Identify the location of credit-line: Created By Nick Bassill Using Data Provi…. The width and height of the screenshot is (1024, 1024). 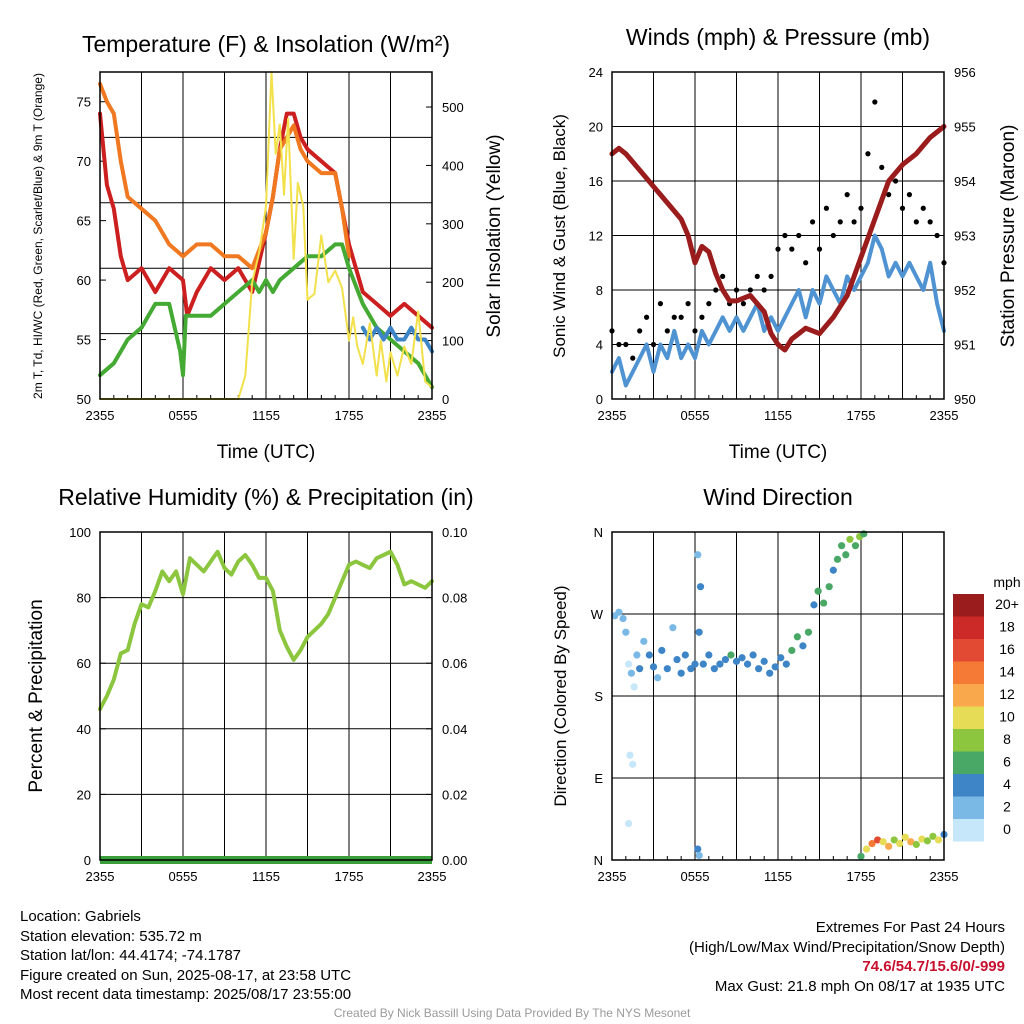
(512, 1013).